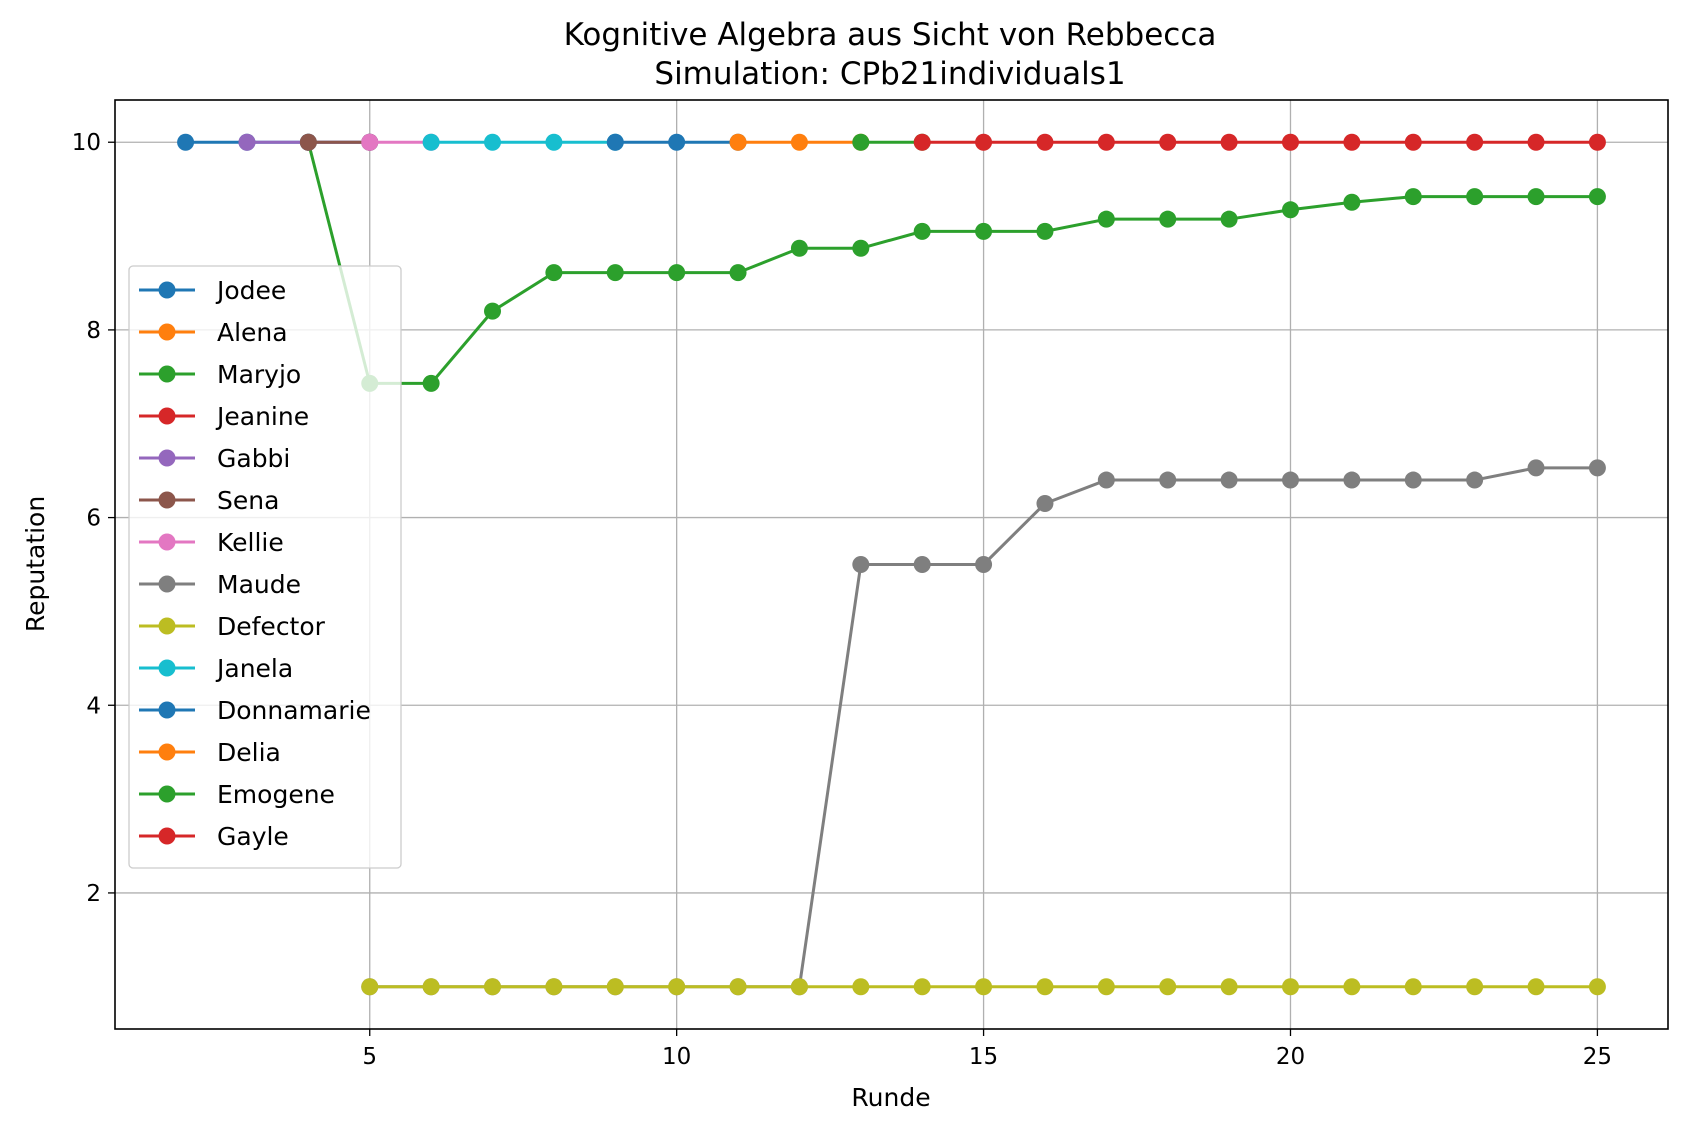 Image resolution: width=1683 pixels, height=1131 pixels. What do you see at coordinates (86, 143) in the screenshot?
I see `y-tick-label: 10` at bounding box center [86, 143].